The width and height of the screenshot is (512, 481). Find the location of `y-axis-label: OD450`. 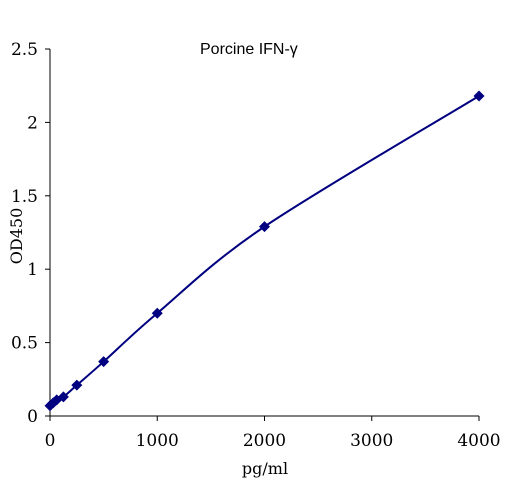

y-axis-label: OD450 is located at coordinates (16, 236).